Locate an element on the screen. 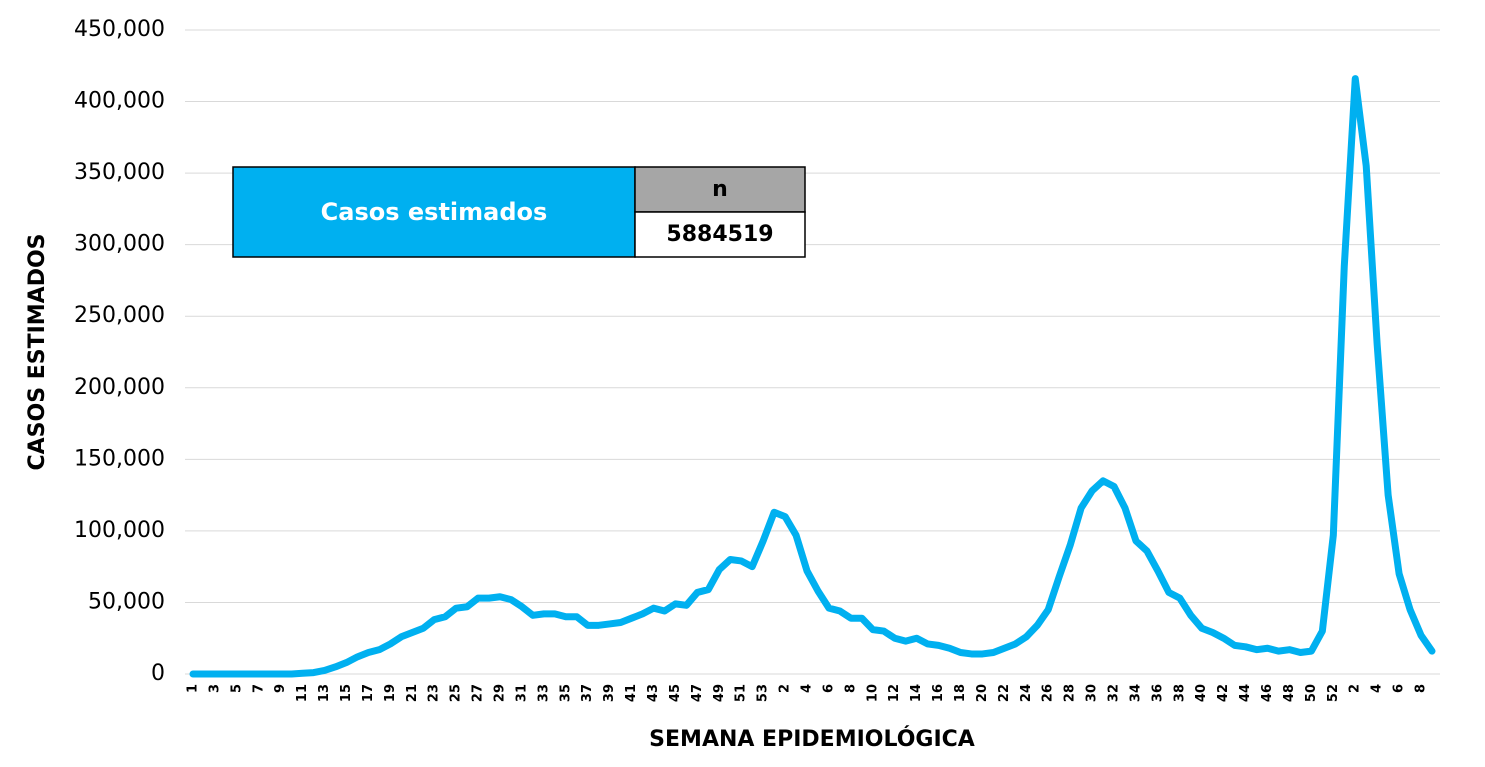 The width and height of the screenshot is (1485, 767). x-tick-label: 43 is located at coordinates (653, 693).